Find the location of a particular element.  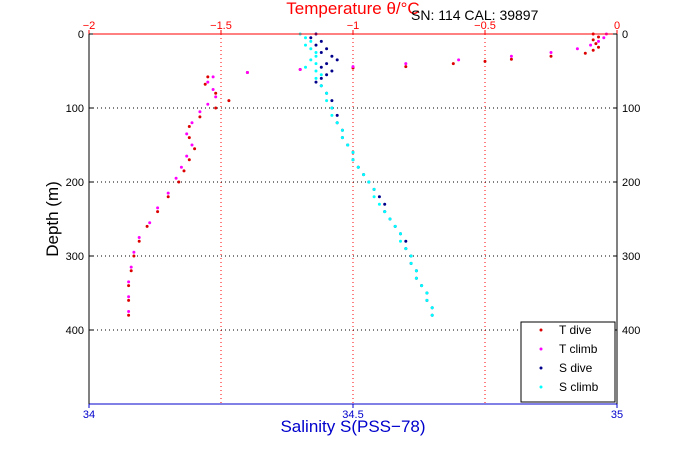

depth-tick-label: 0 is located at coordinates (81, 35).